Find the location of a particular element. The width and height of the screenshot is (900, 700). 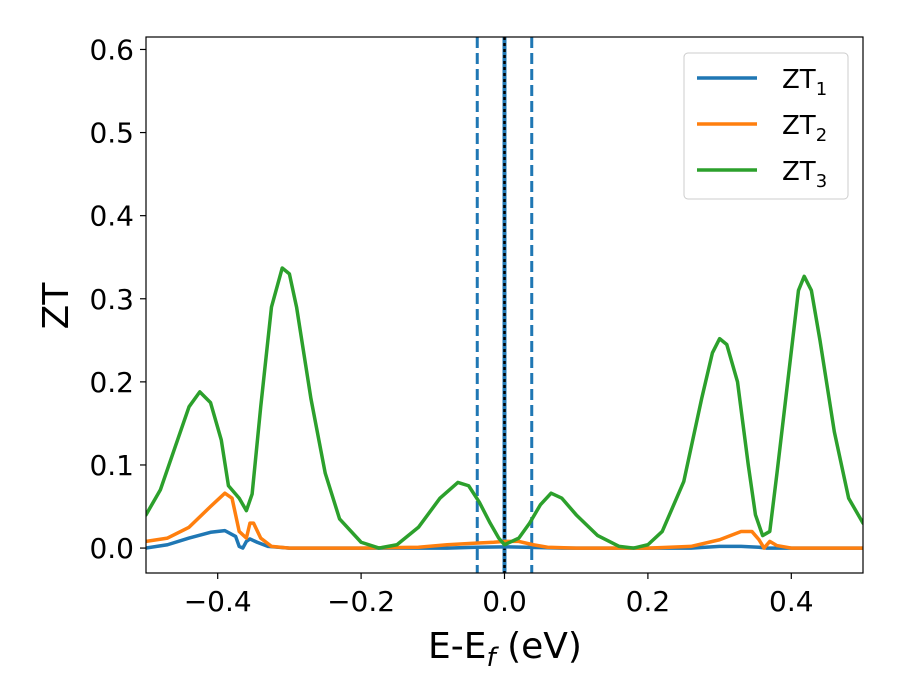

x-tick-label: 0.4 is located at coordinates (791, 601).